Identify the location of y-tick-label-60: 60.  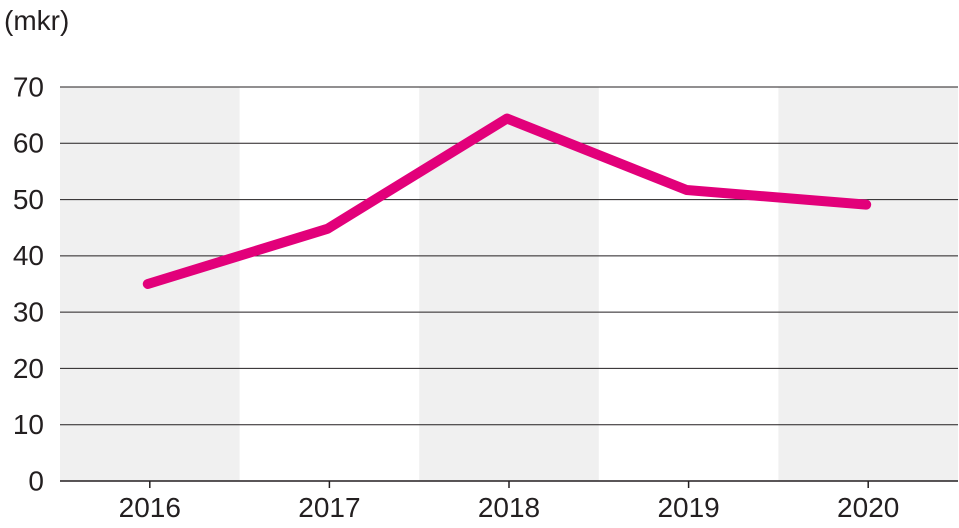
(28, 143).